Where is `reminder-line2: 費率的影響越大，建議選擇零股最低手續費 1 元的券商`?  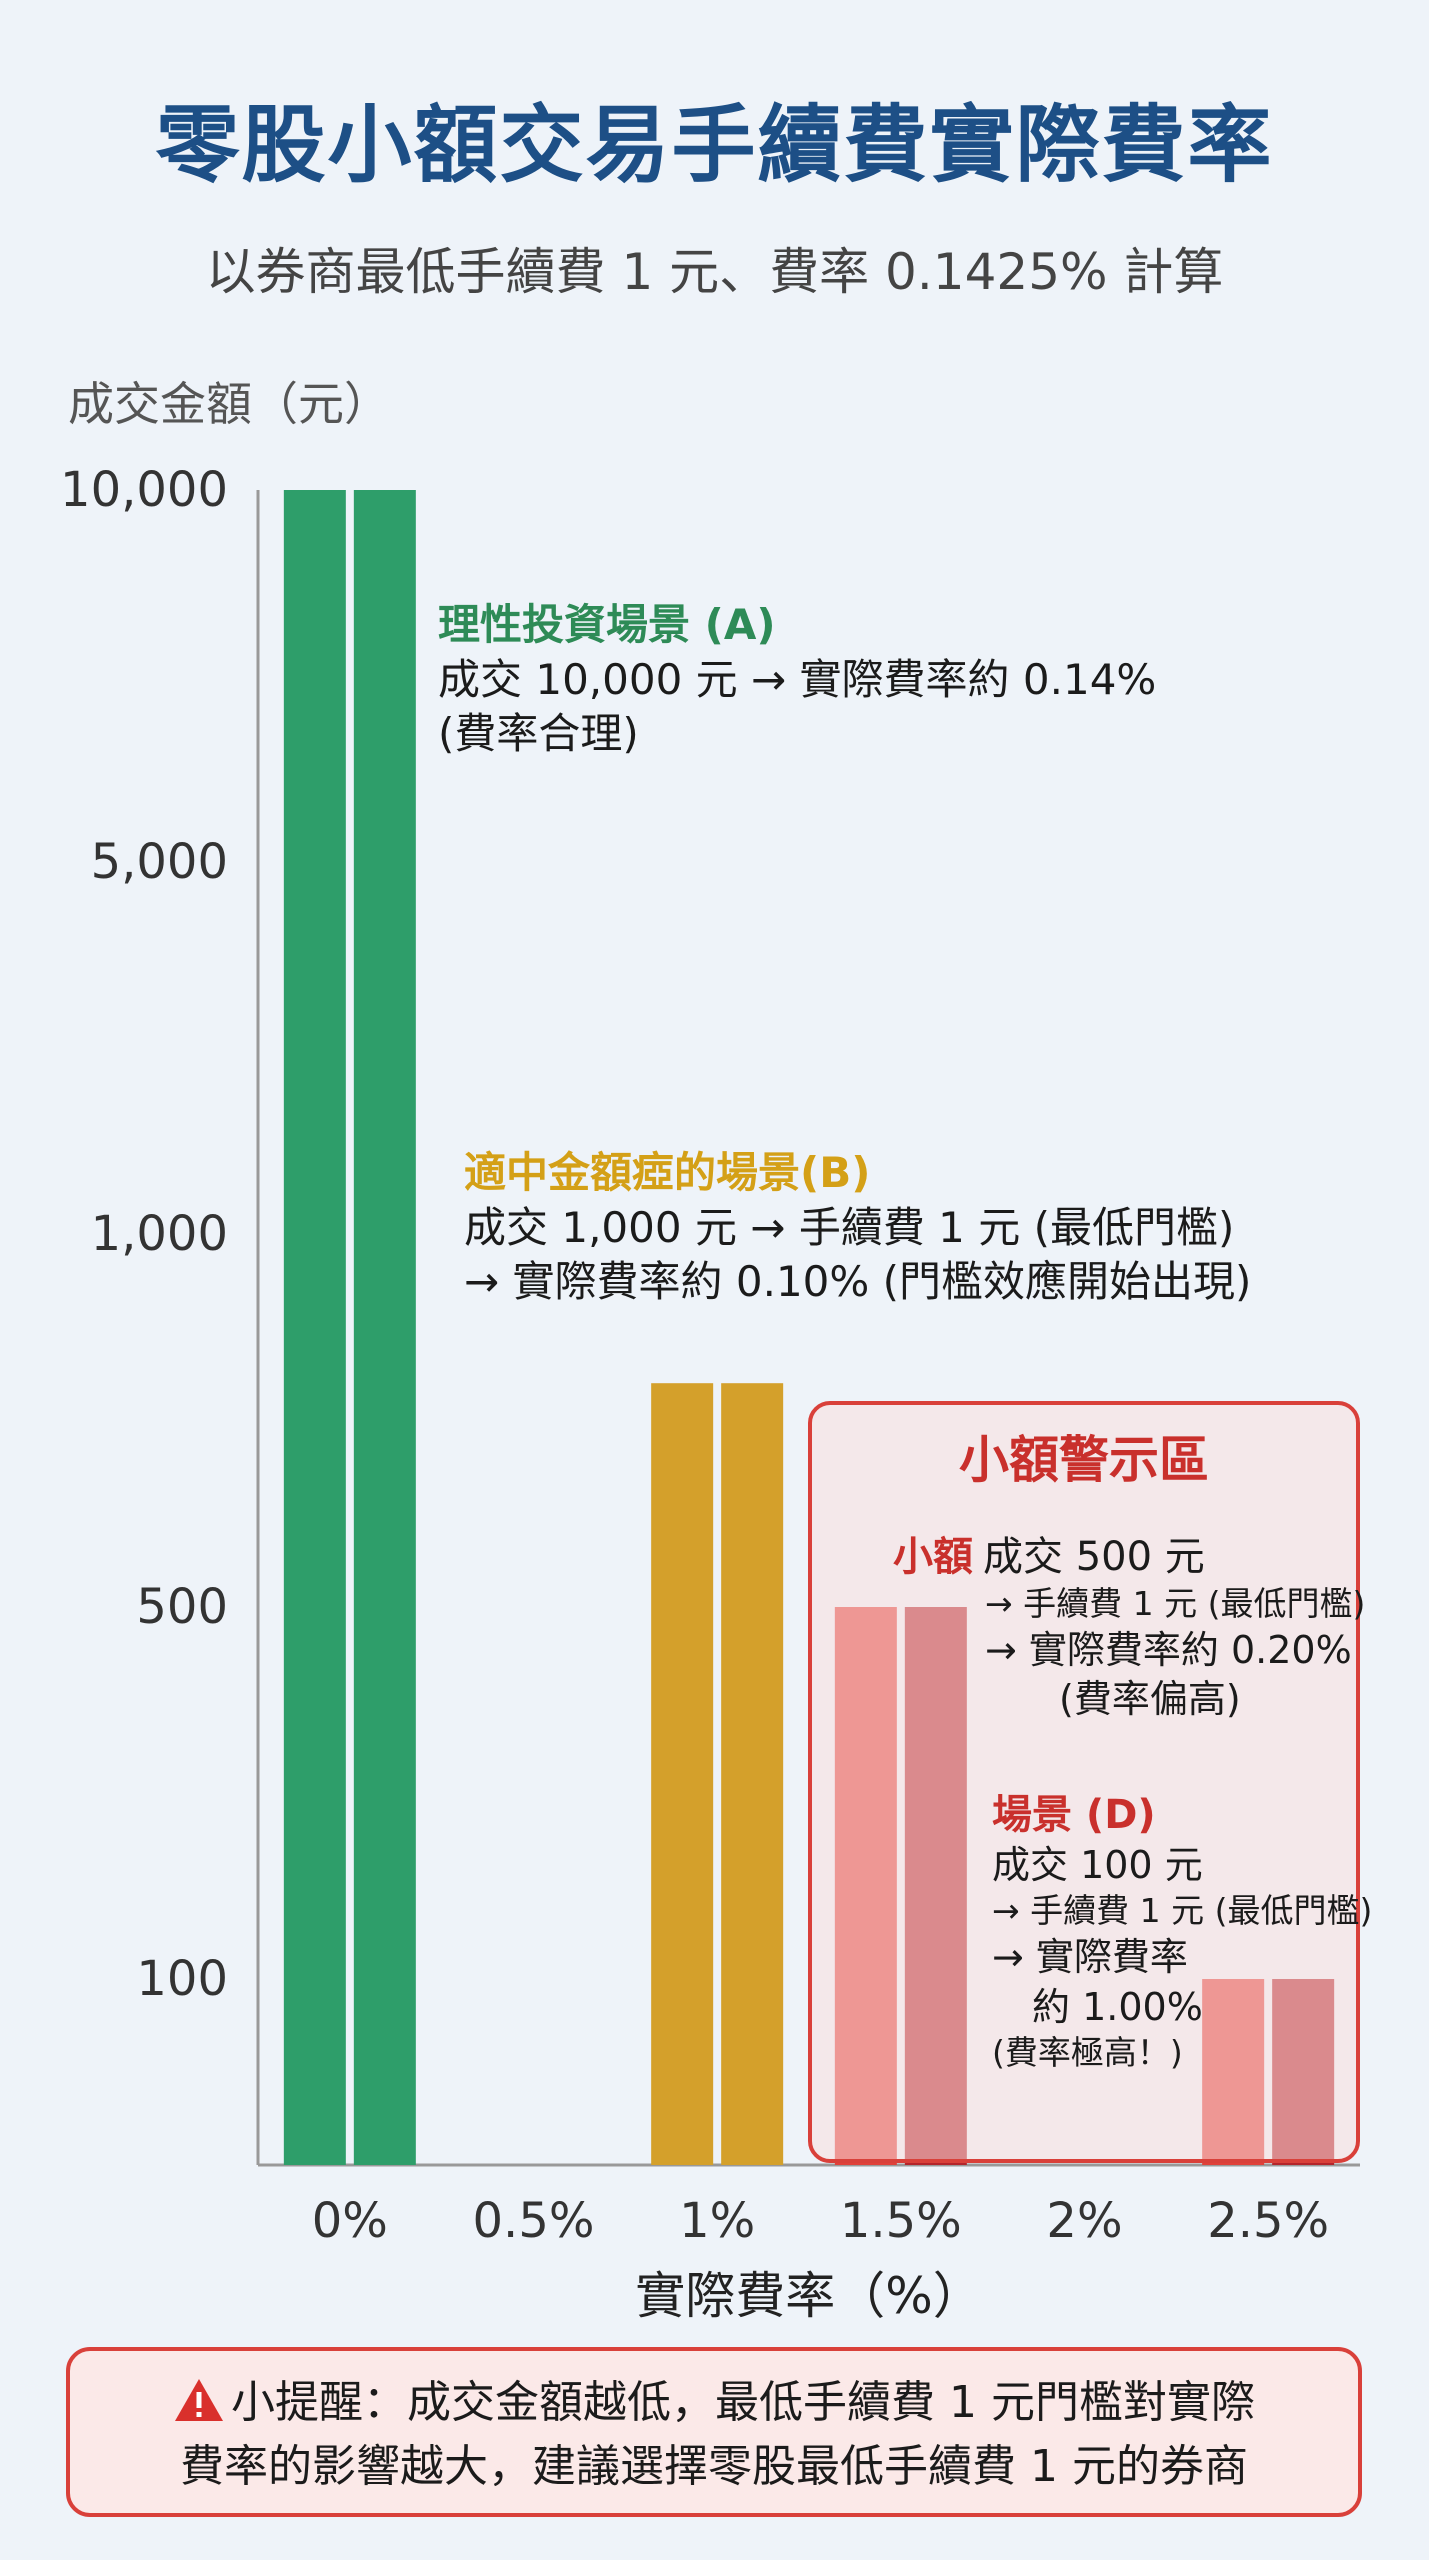 reminder-line2: 費率的影響越大，建議選擇零股最低手續費 1 元的券商 is located at coordinates (714, 2466).